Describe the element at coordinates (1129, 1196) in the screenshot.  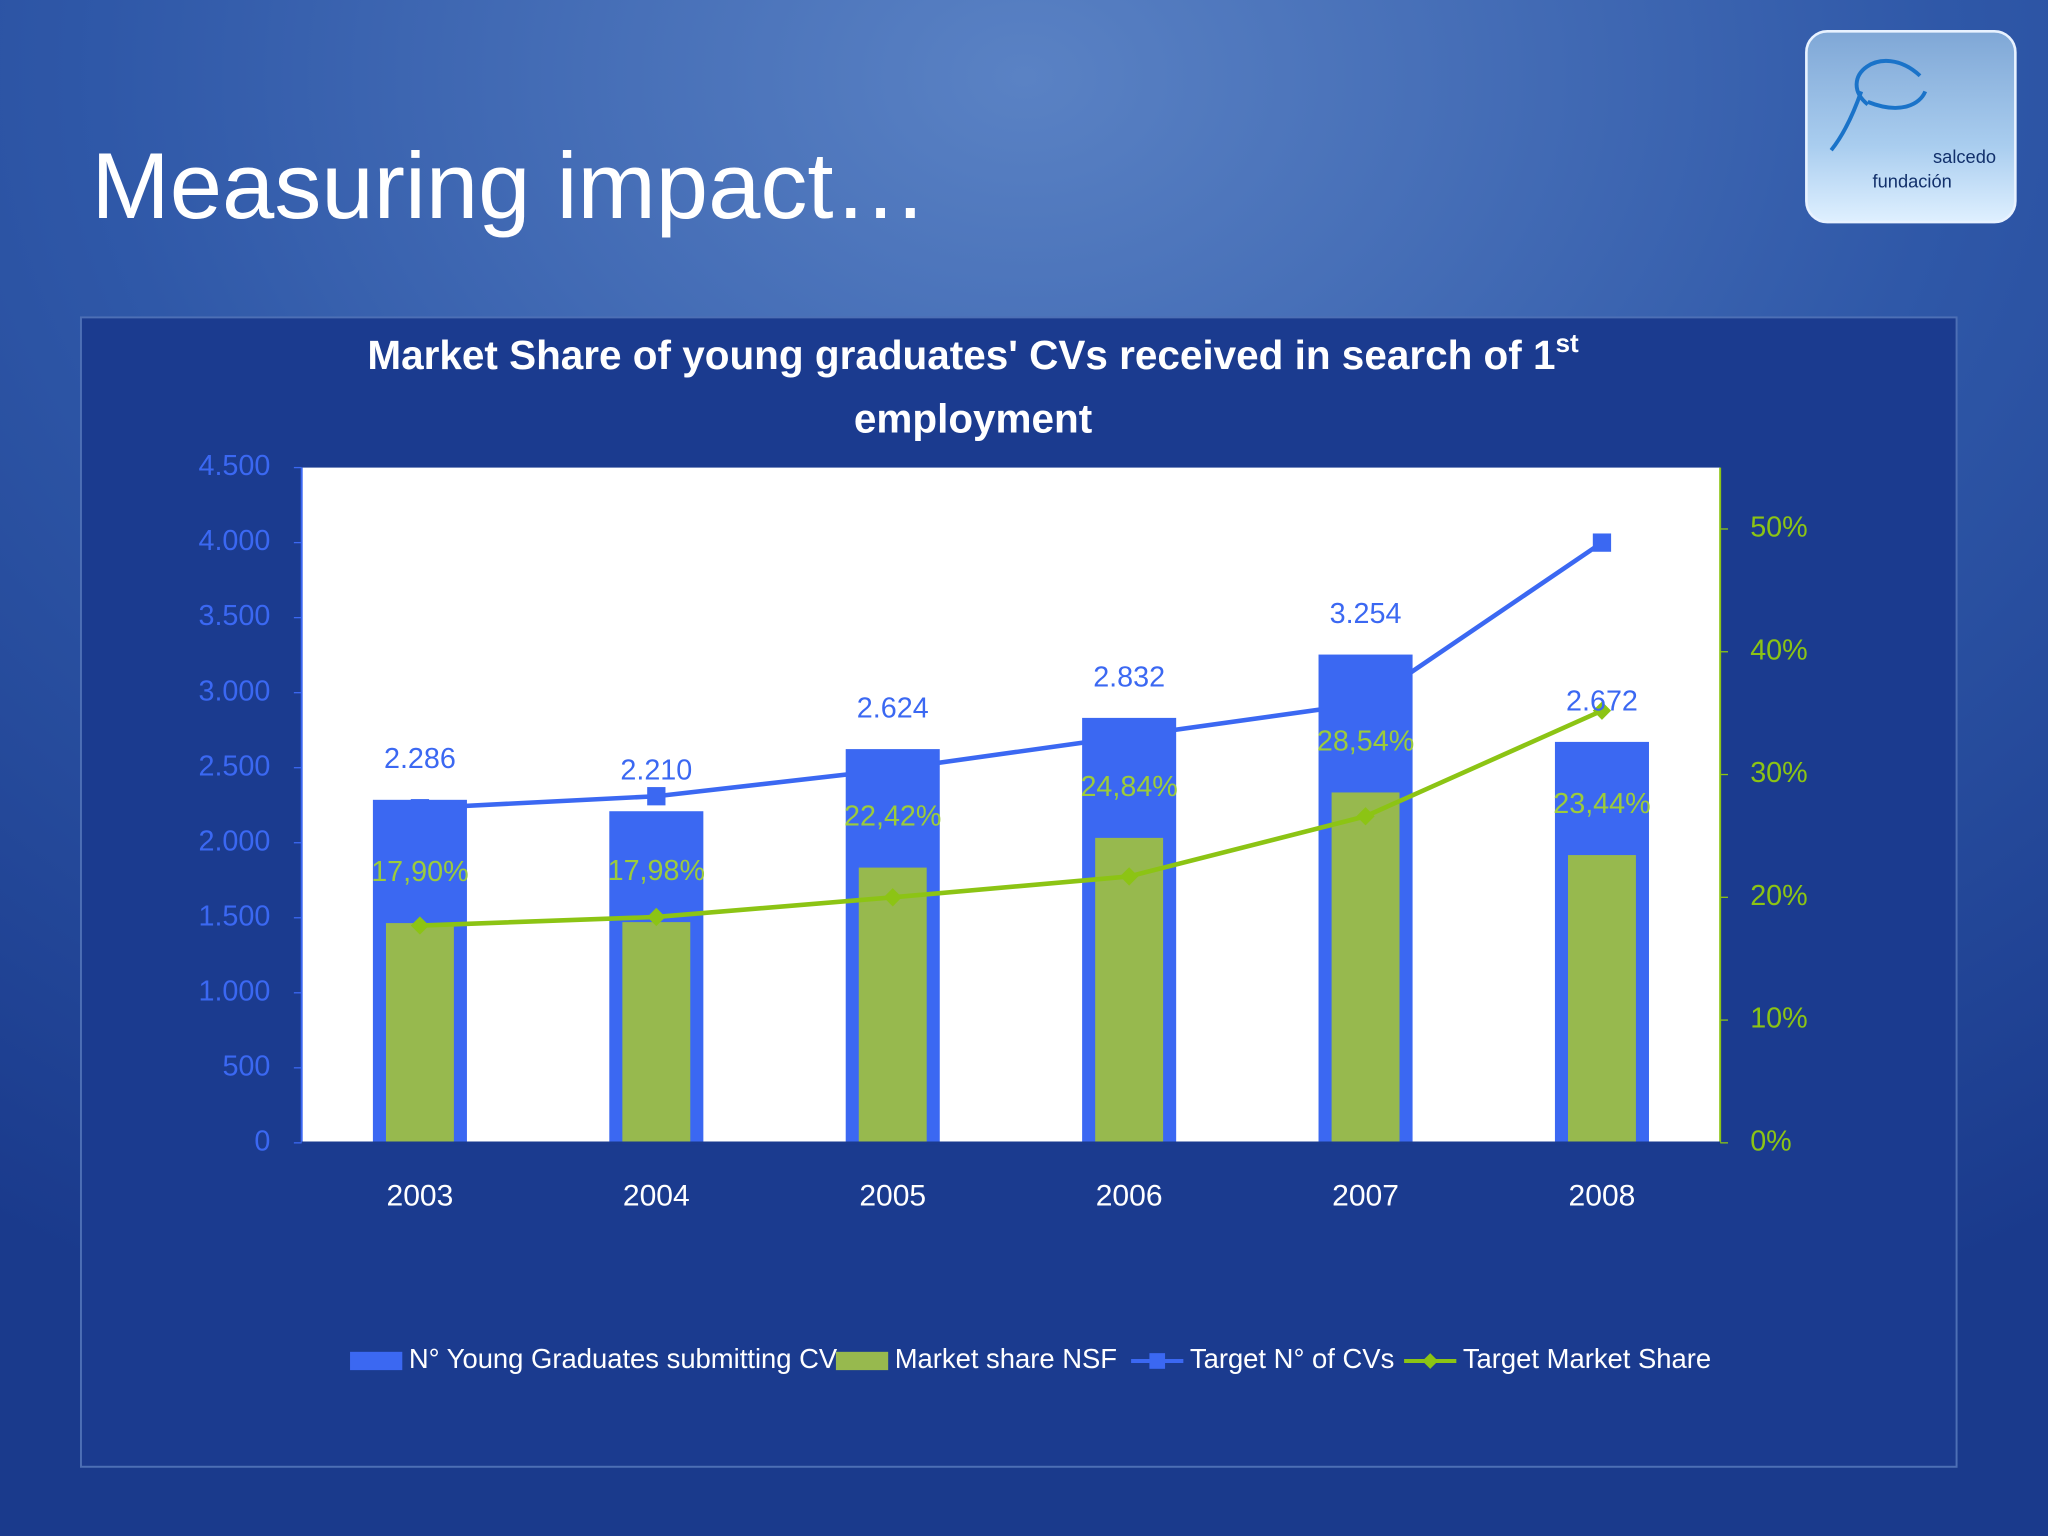
I see `x-tick-label: 2006` at that location.